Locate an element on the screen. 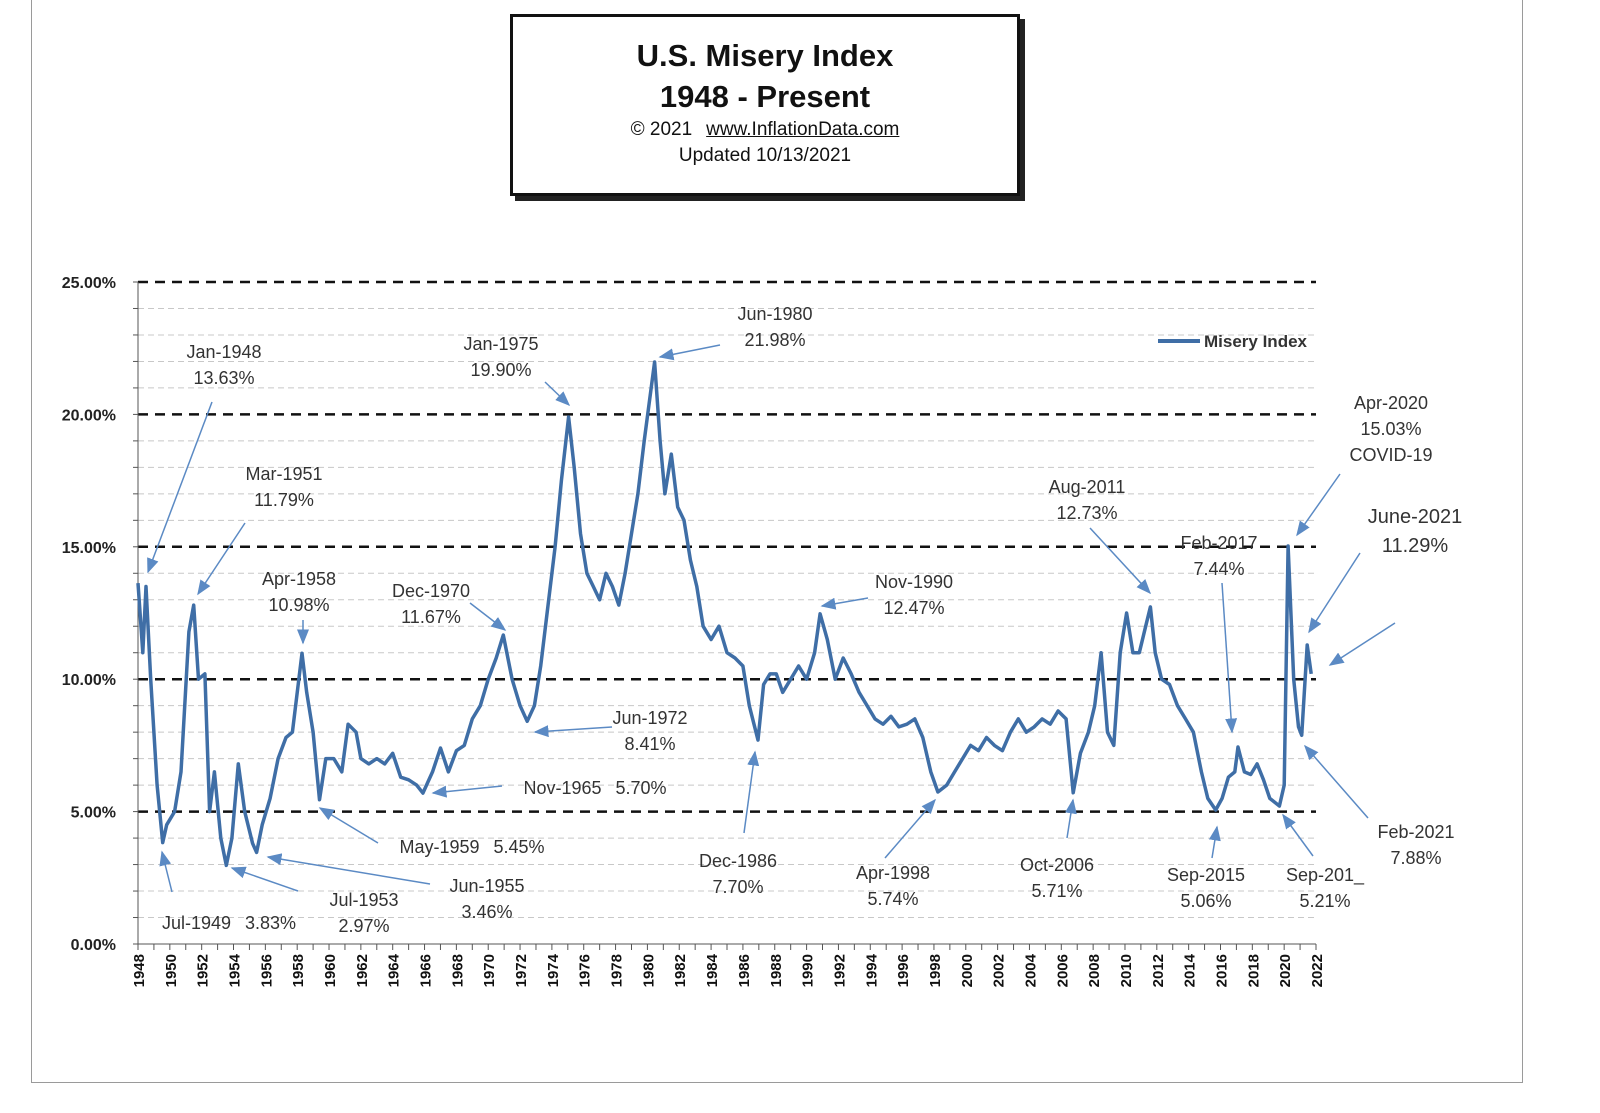 Image resolution: width=1600 pixels, height=1113 pixels. annotation-label: Oct-2006 5.71% is located at coordinates (1057, 878).